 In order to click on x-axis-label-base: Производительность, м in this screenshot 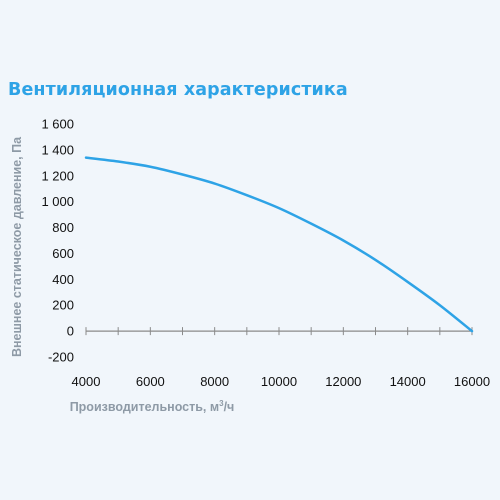, I will do `click(144, 407)`.